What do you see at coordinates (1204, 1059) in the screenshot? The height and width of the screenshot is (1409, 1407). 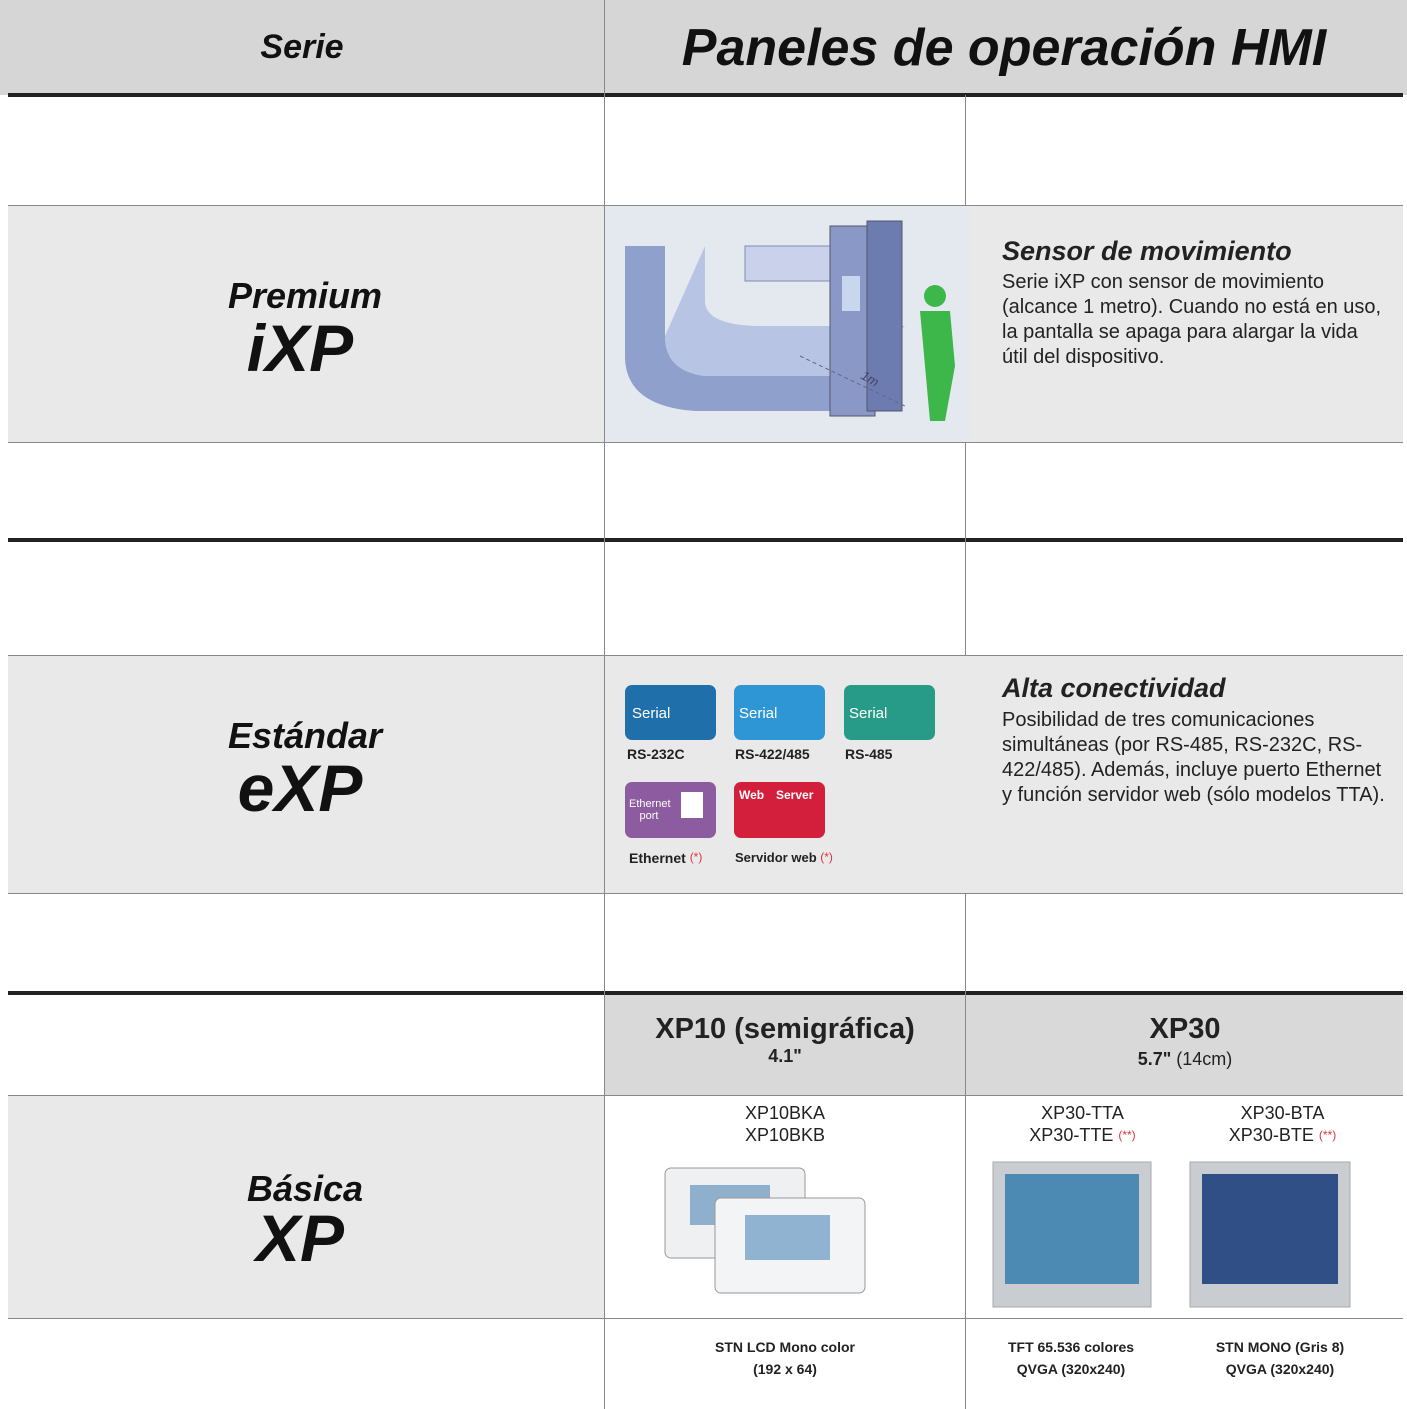 I see `size-note: (14cm)` at bounding box center [1204, 1059].